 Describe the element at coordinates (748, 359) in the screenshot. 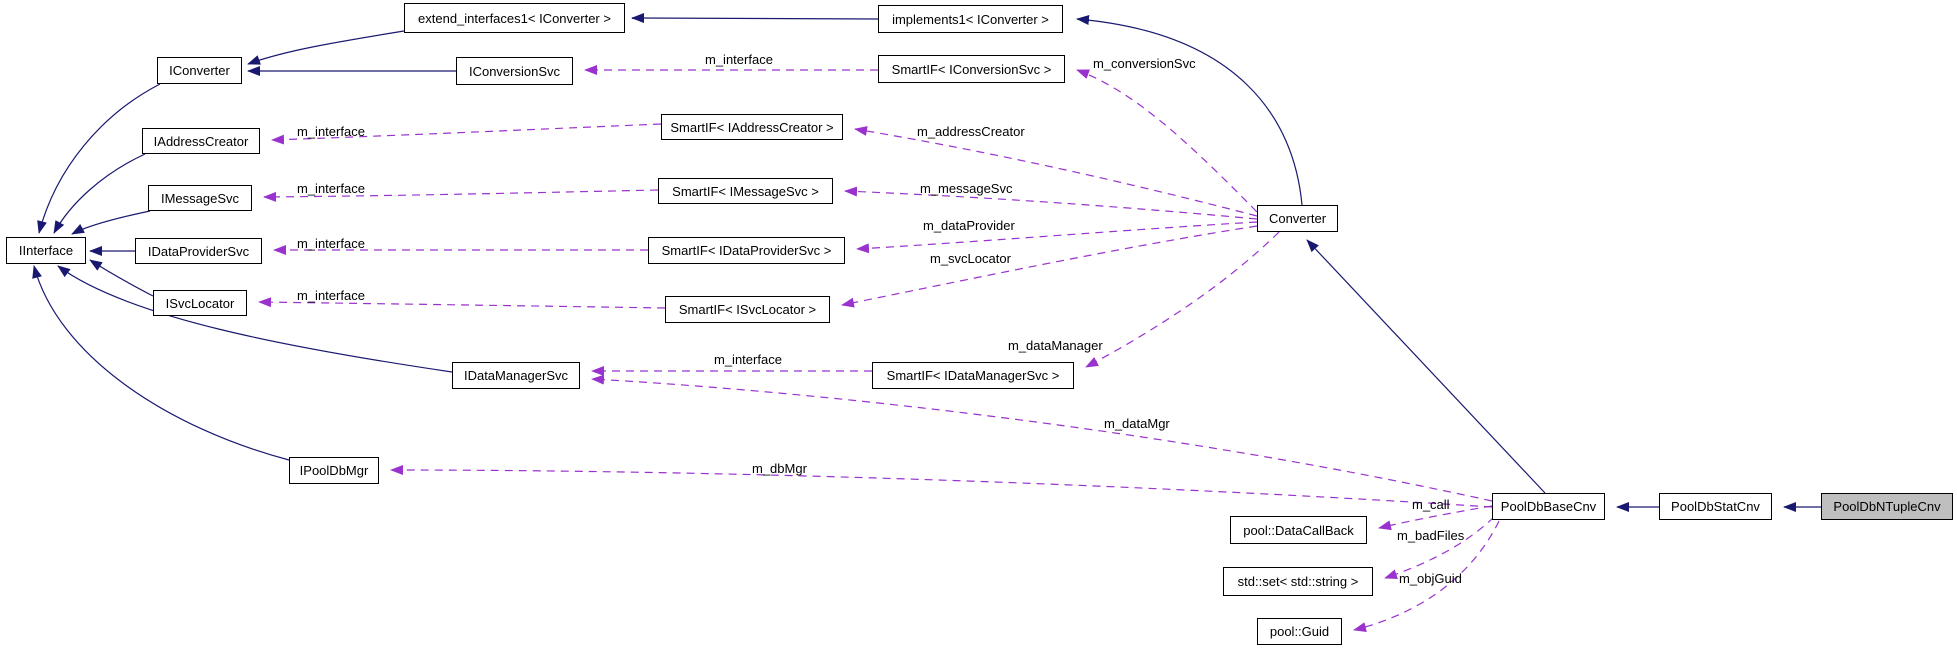

I see `edge-label-m-interface-datamanagersvc: m_interface` at that location.